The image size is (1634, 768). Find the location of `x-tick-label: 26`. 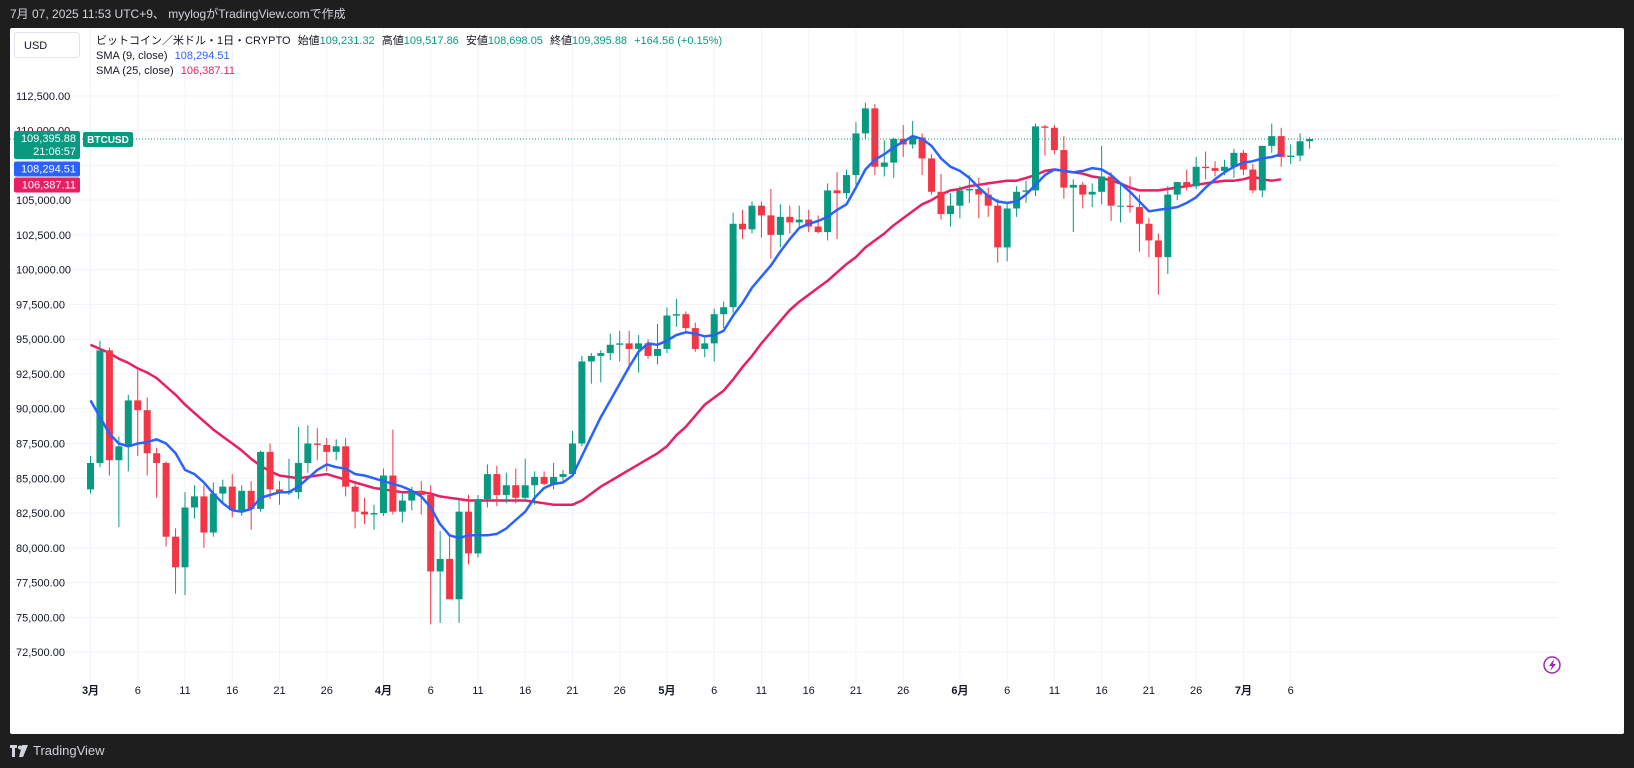

x-tick-label: 26 is located at coordinates (1196, 691).